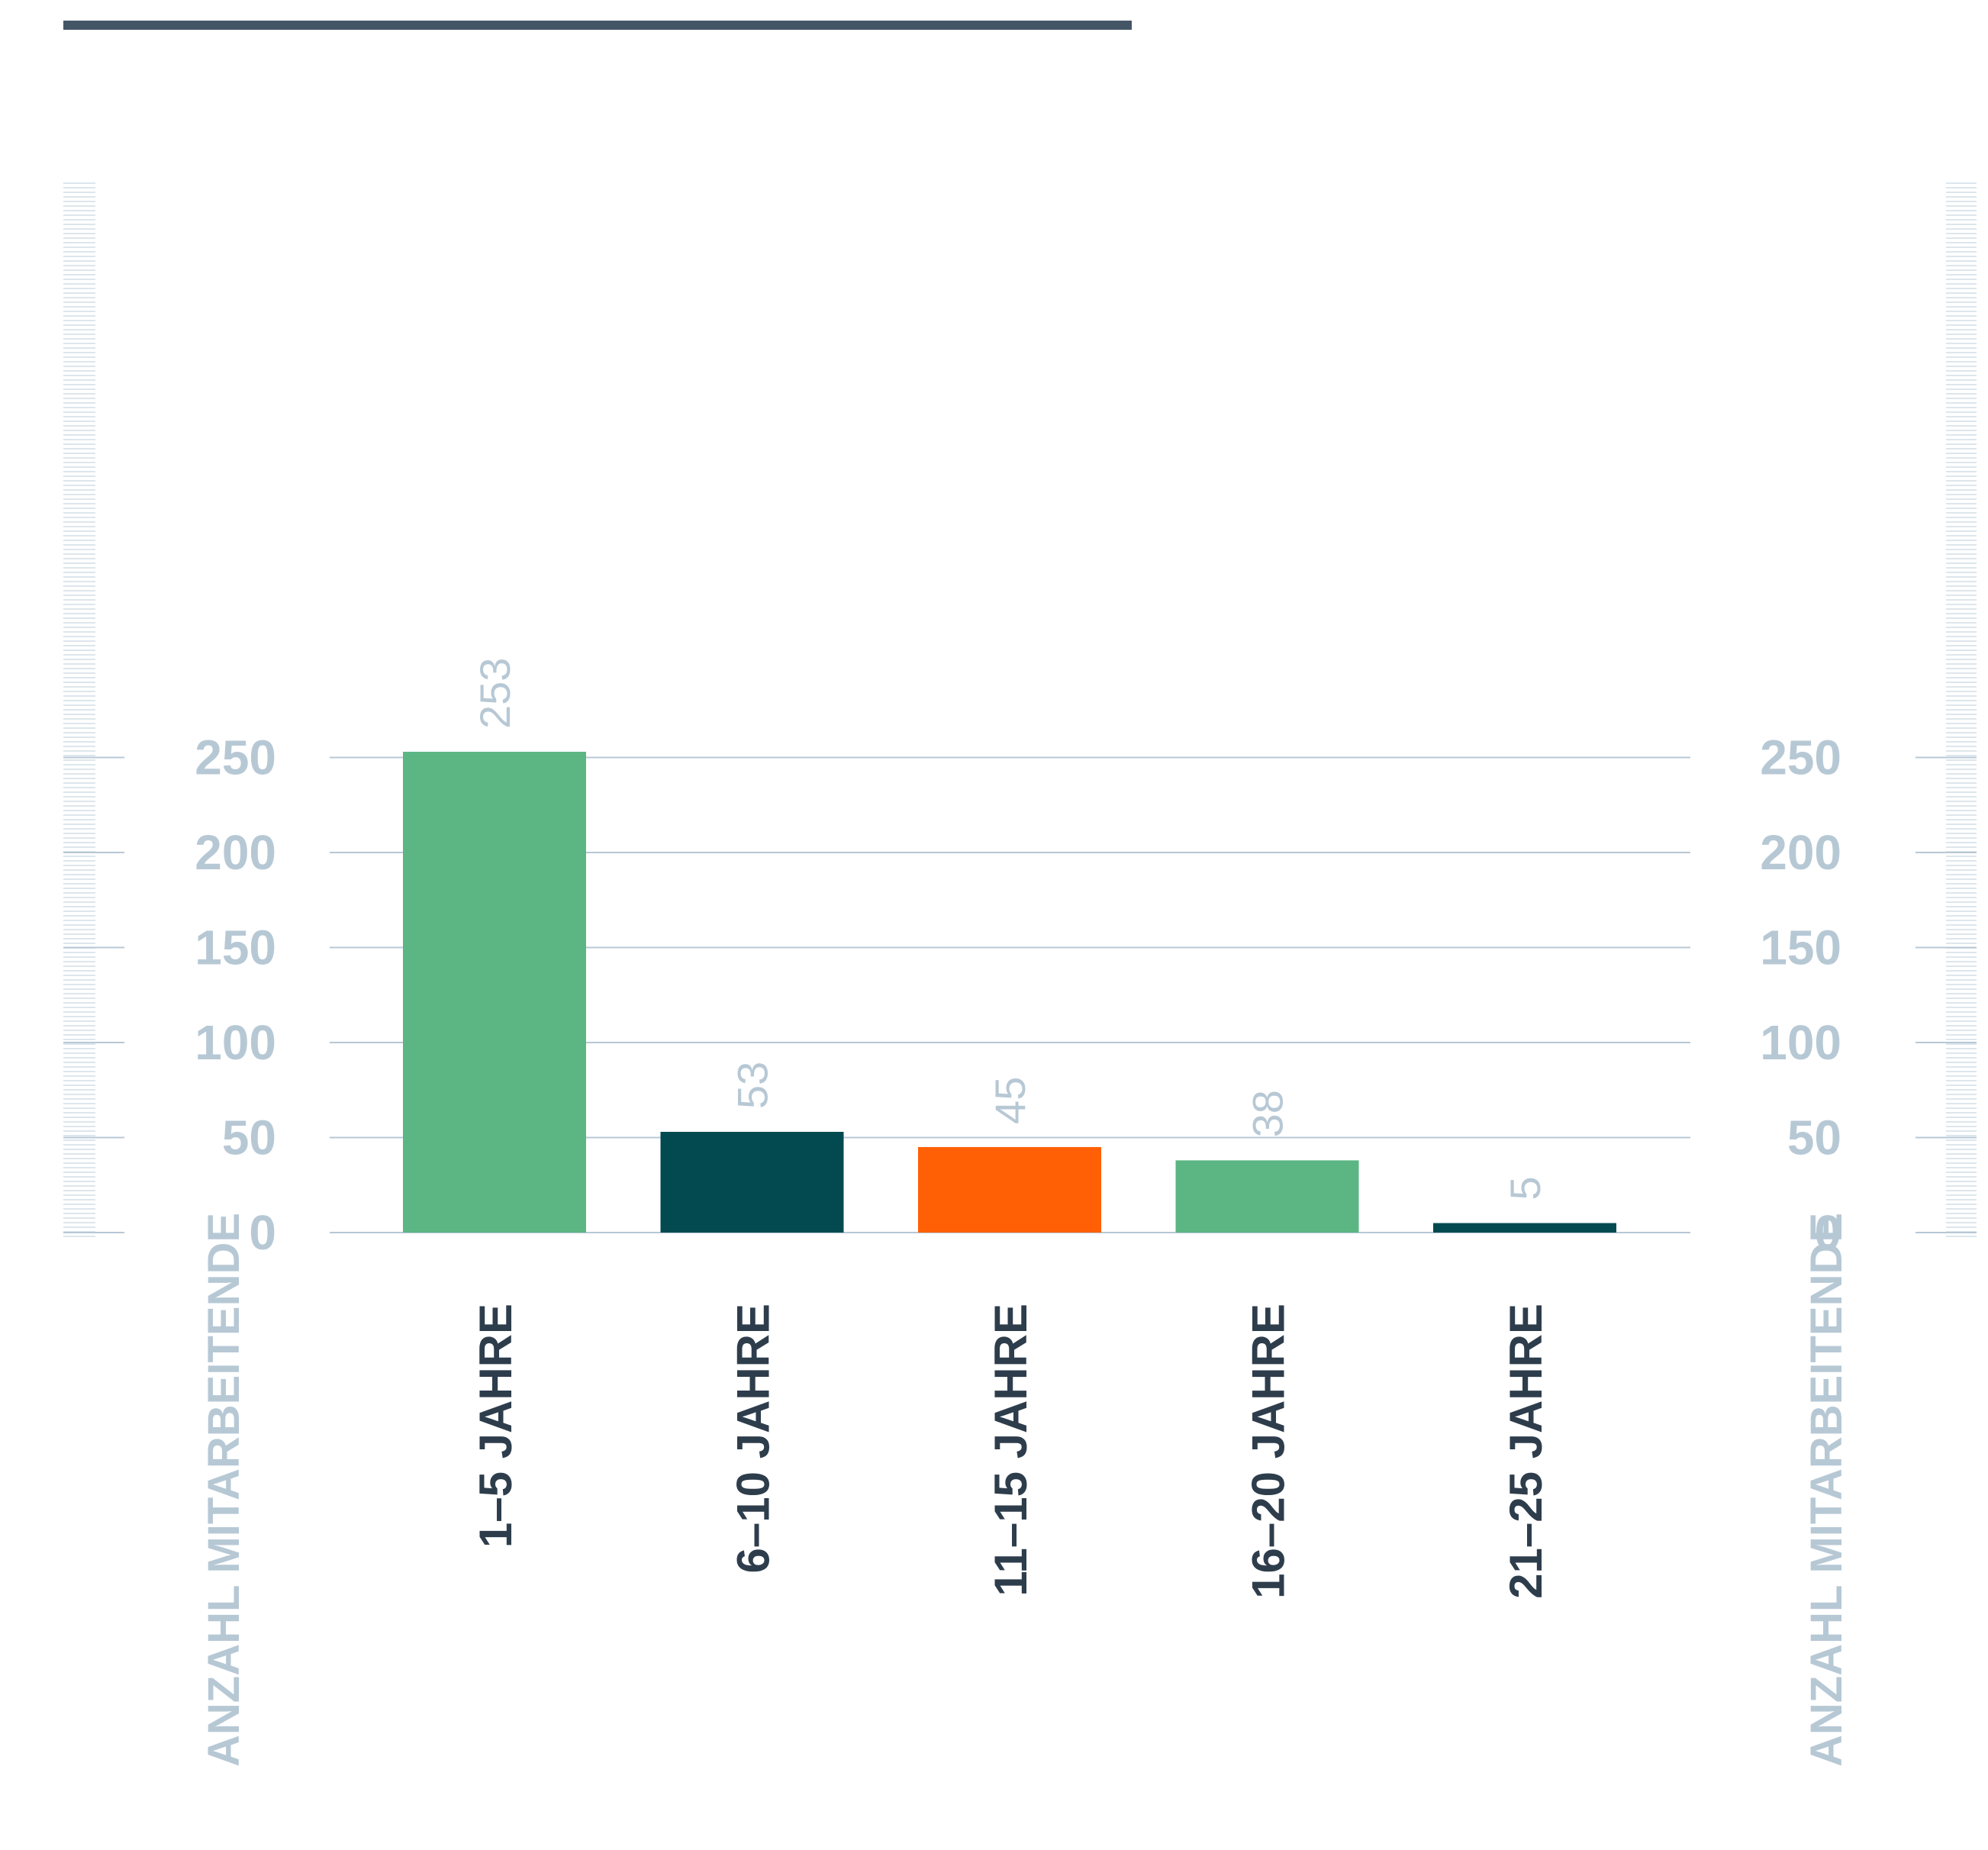 The height and width of the screenshot is (1850, 1988). I want to click on y-tick-label-left: 200, so click(235, 852).